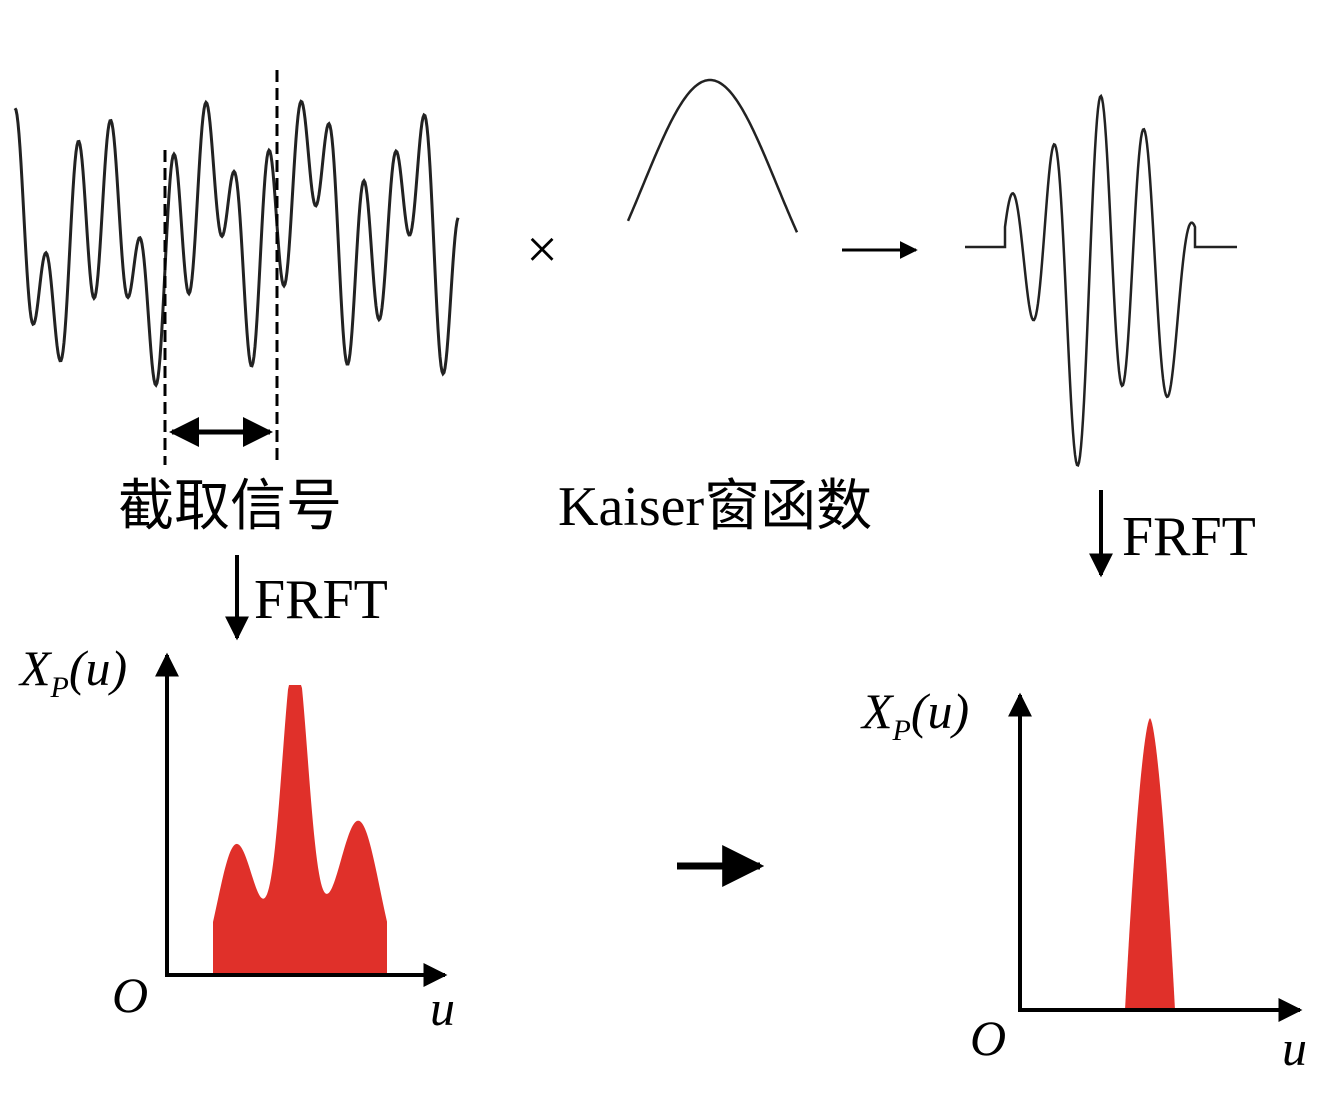  What do you see at coordinates (321, 600) in the screenshot?
I see `frft-left: FRFT` at bounding box center [321, 600].